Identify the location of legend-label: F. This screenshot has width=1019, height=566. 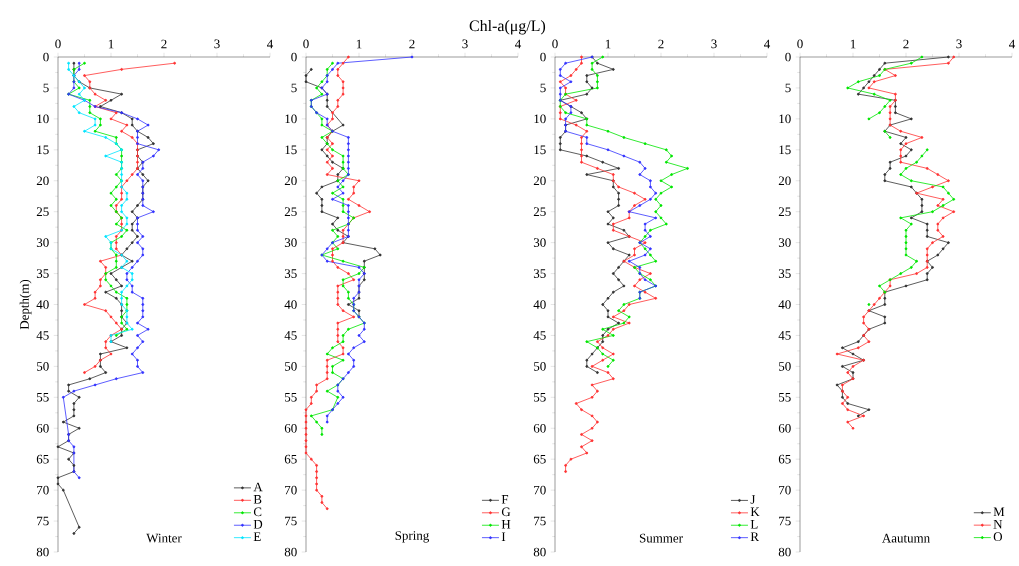
(505, 499).